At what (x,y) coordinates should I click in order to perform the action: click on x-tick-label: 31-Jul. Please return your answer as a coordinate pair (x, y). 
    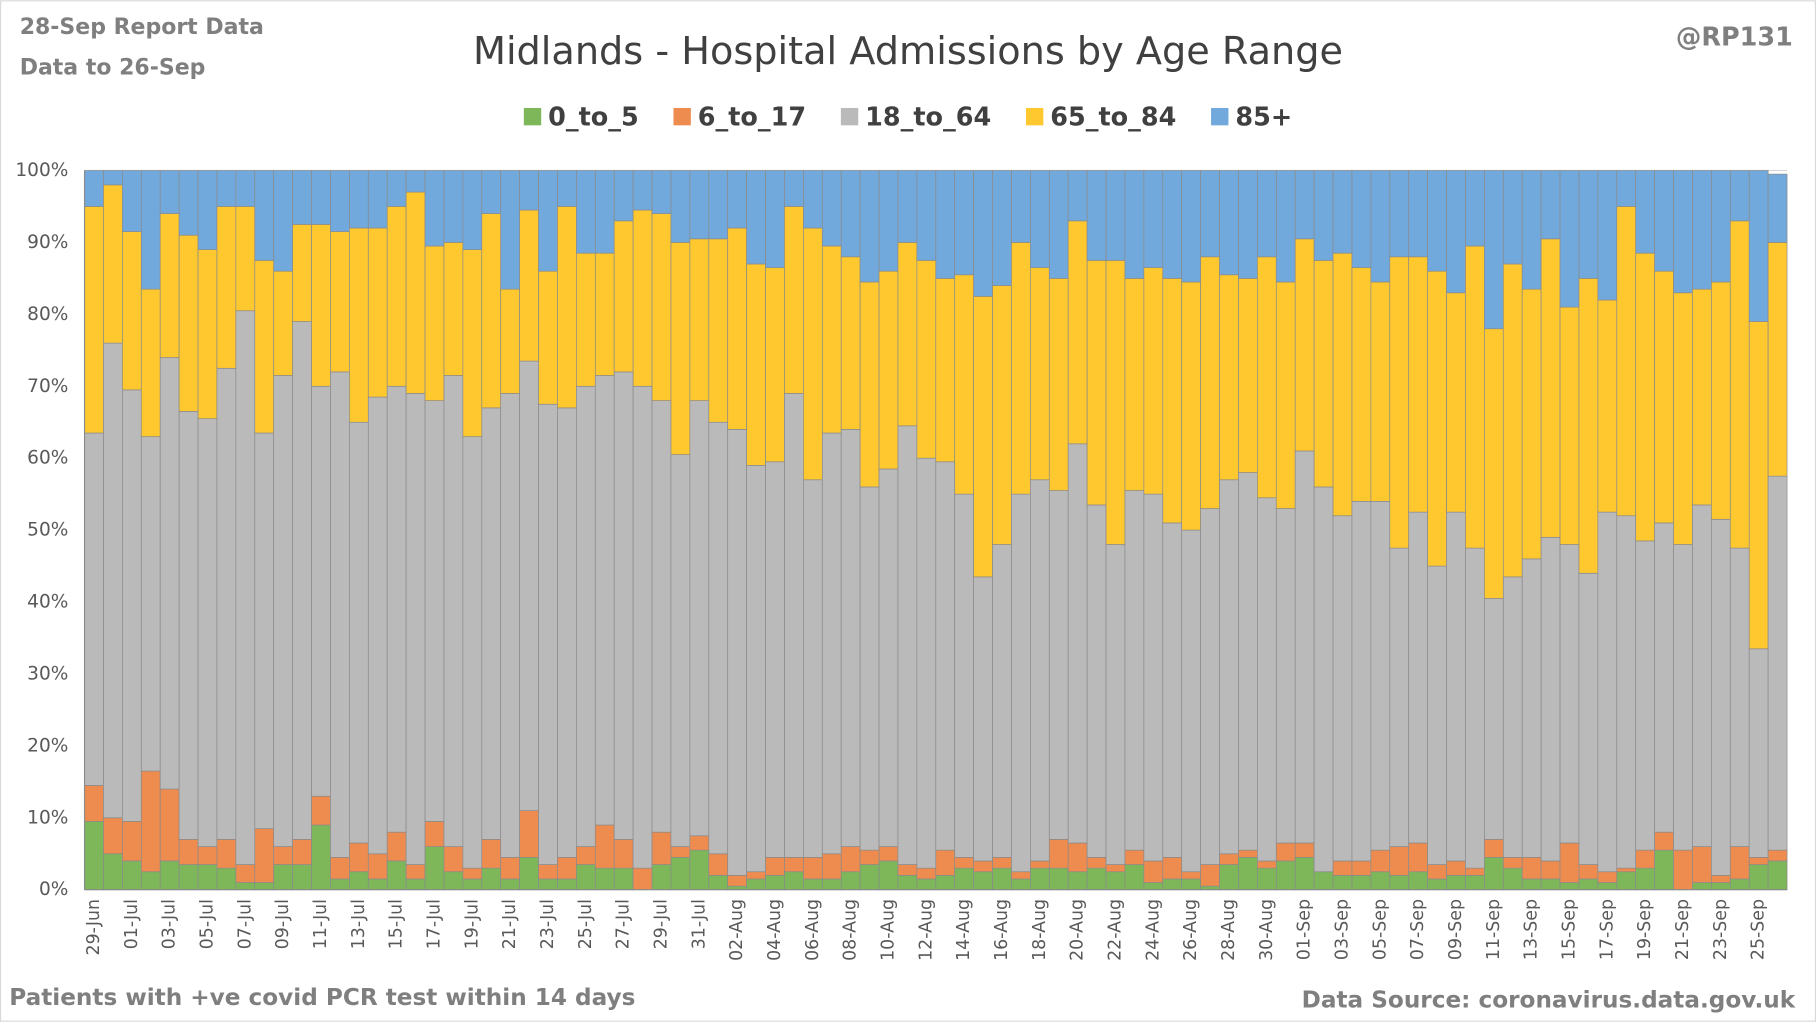
    Looking at the image, I should click on (699, 924).